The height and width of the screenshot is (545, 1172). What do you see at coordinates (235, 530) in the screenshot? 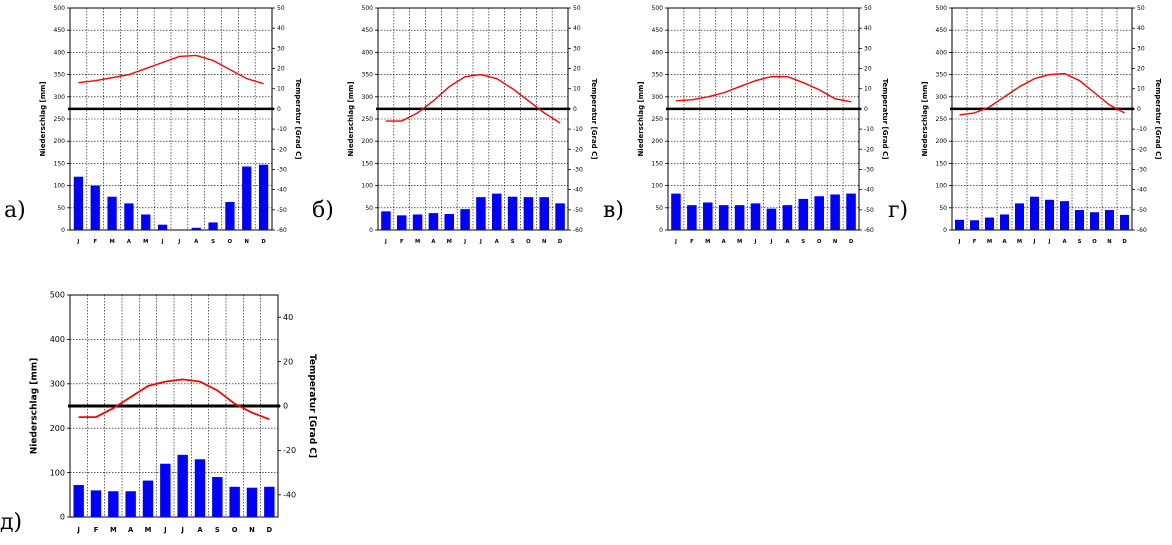
I see `month-label: O` at bounding box center [235, 530].